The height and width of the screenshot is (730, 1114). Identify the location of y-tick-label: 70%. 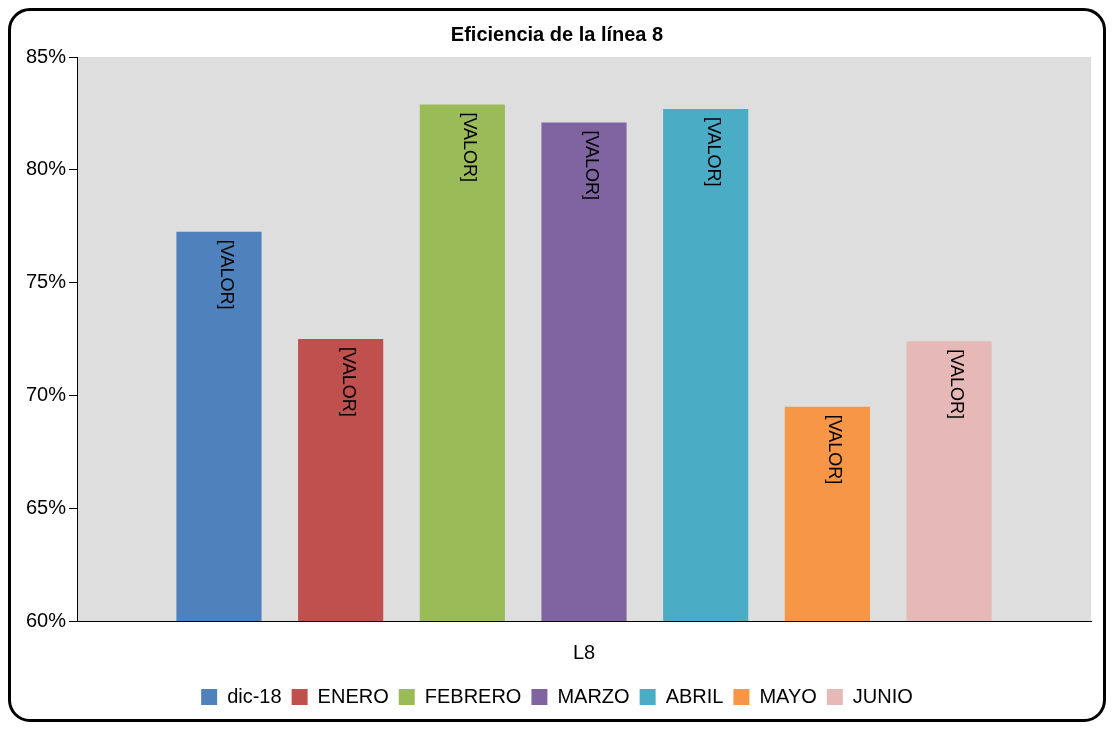
(46, 393).